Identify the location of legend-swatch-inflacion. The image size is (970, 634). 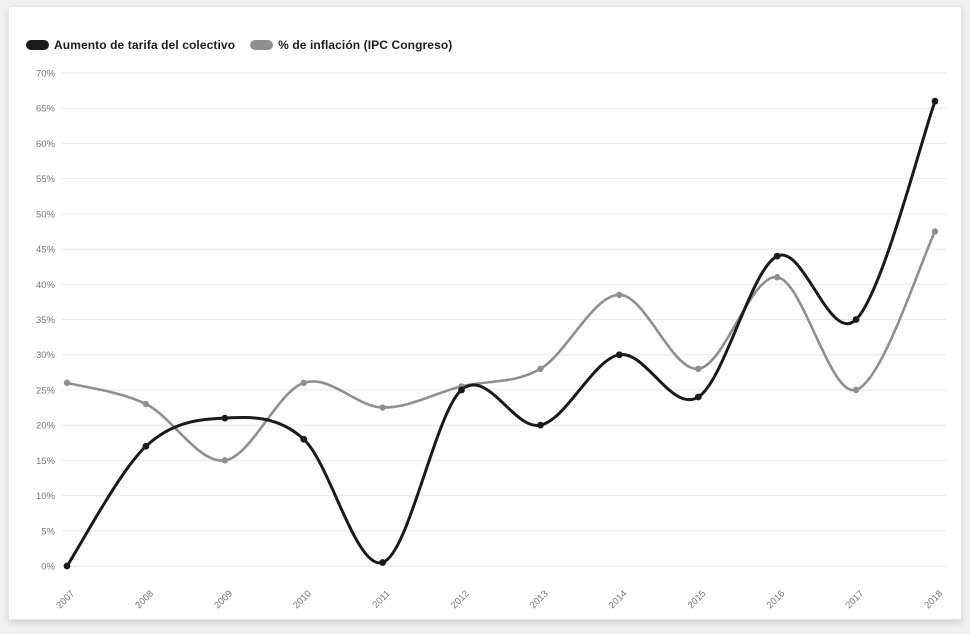
(262, 45).